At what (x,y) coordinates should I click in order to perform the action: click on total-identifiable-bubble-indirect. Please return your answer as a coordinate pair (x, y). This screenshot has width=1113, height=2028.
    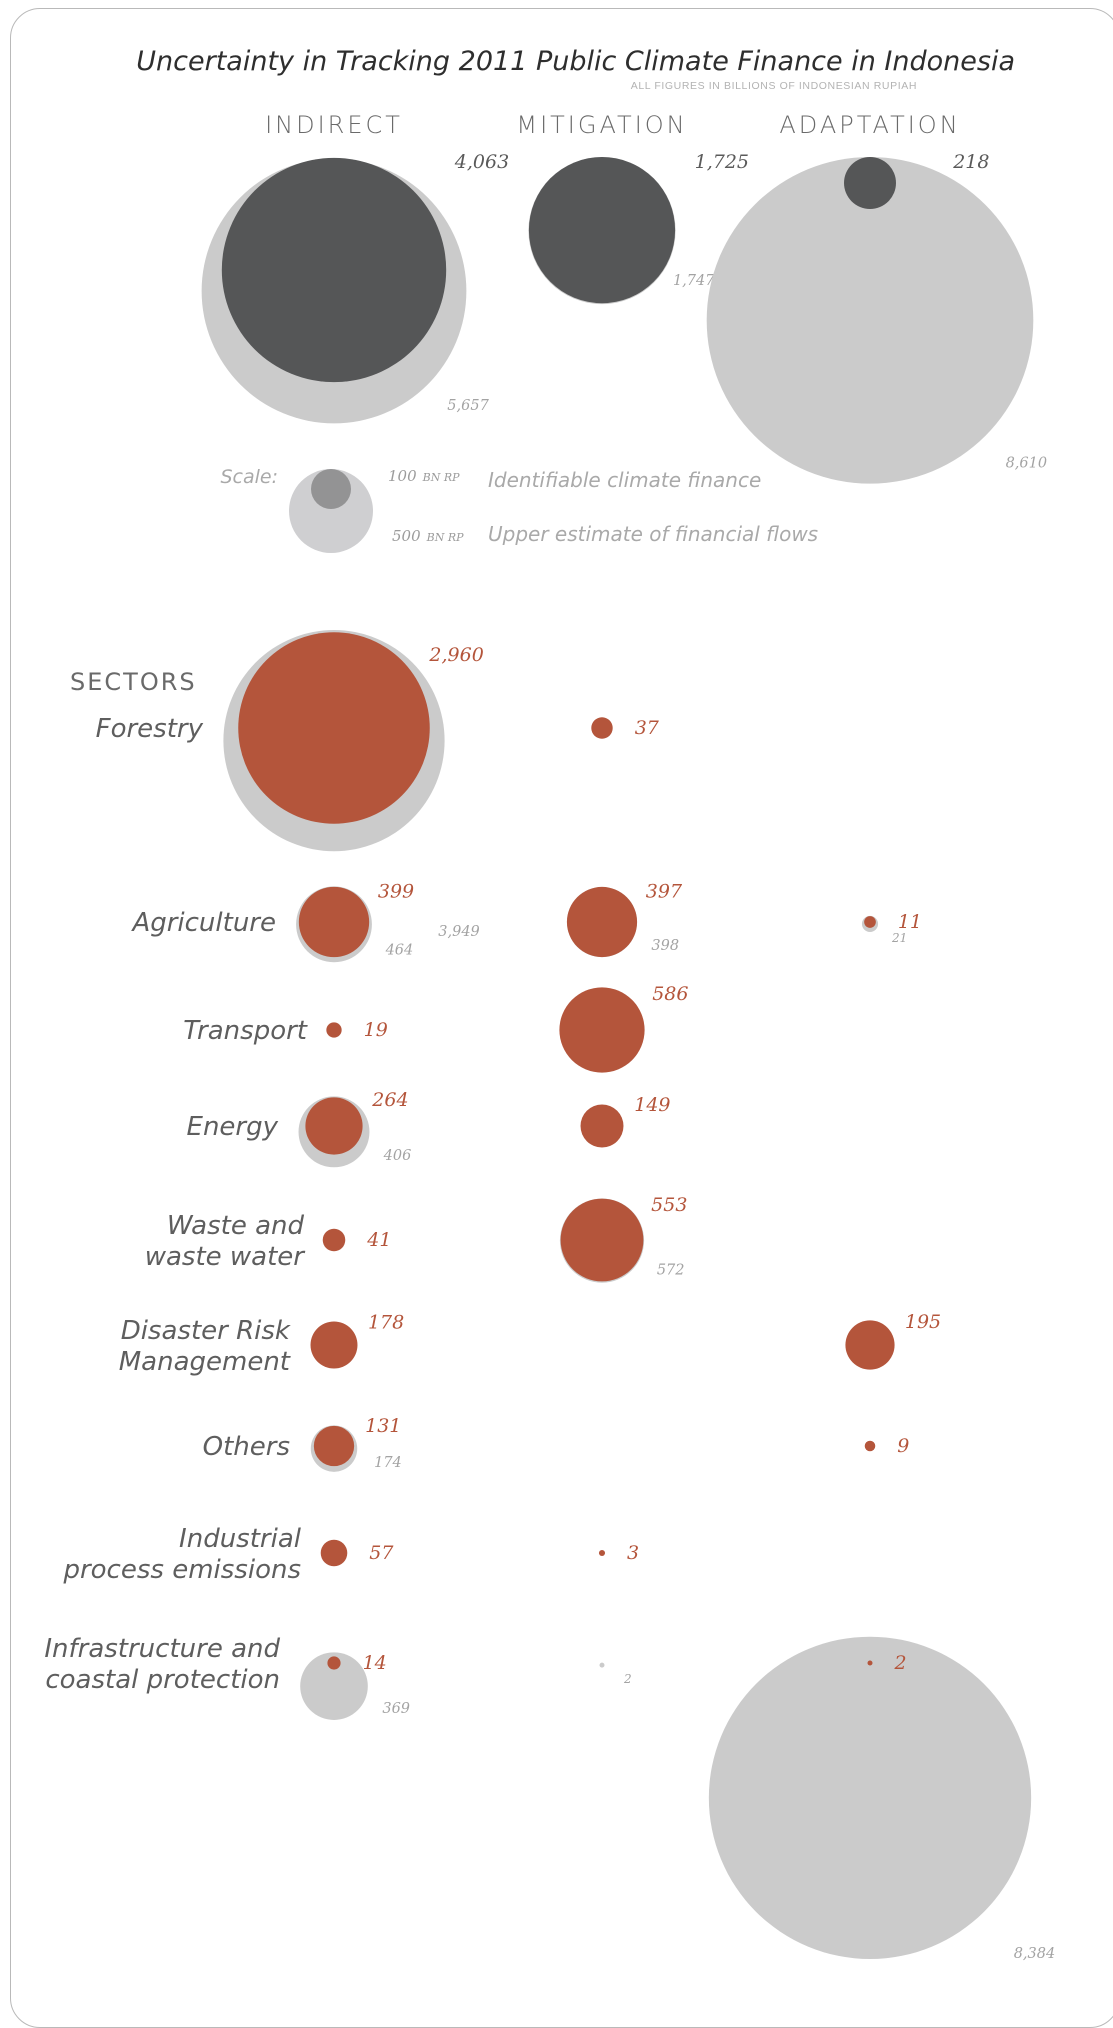
    Looking at the image, I should click on (334, 270).